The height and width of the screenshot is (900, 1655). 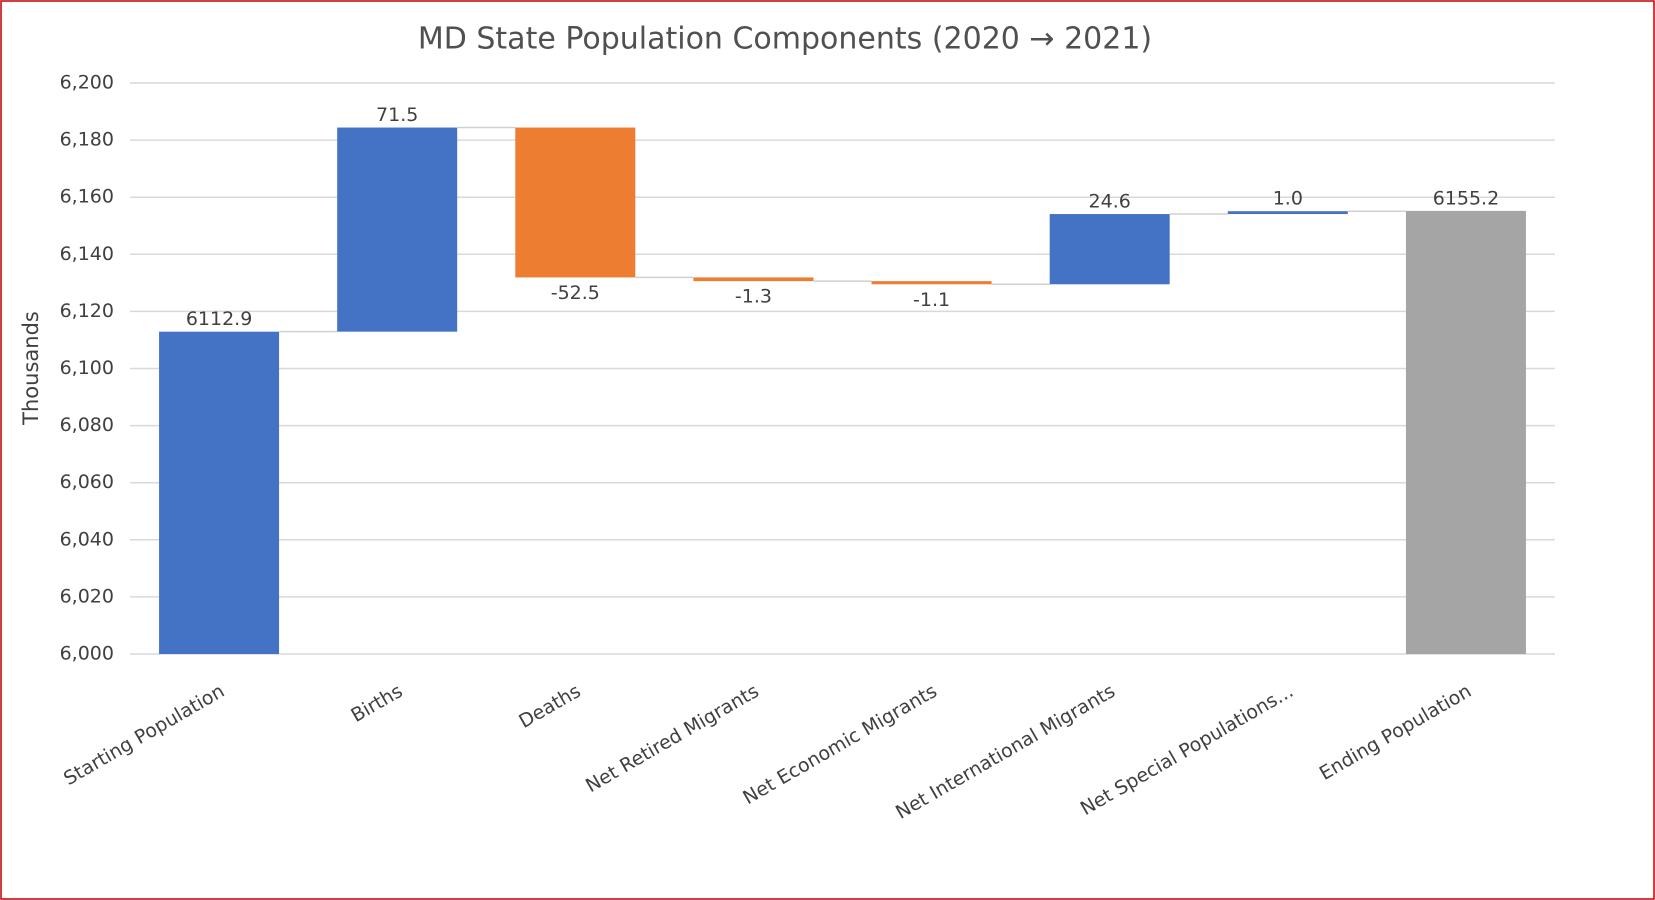 What do you see at coordinates (87, 311) in the screenshot?
I see `y-tick-label: 6,120` at bounding box center [87, 311].